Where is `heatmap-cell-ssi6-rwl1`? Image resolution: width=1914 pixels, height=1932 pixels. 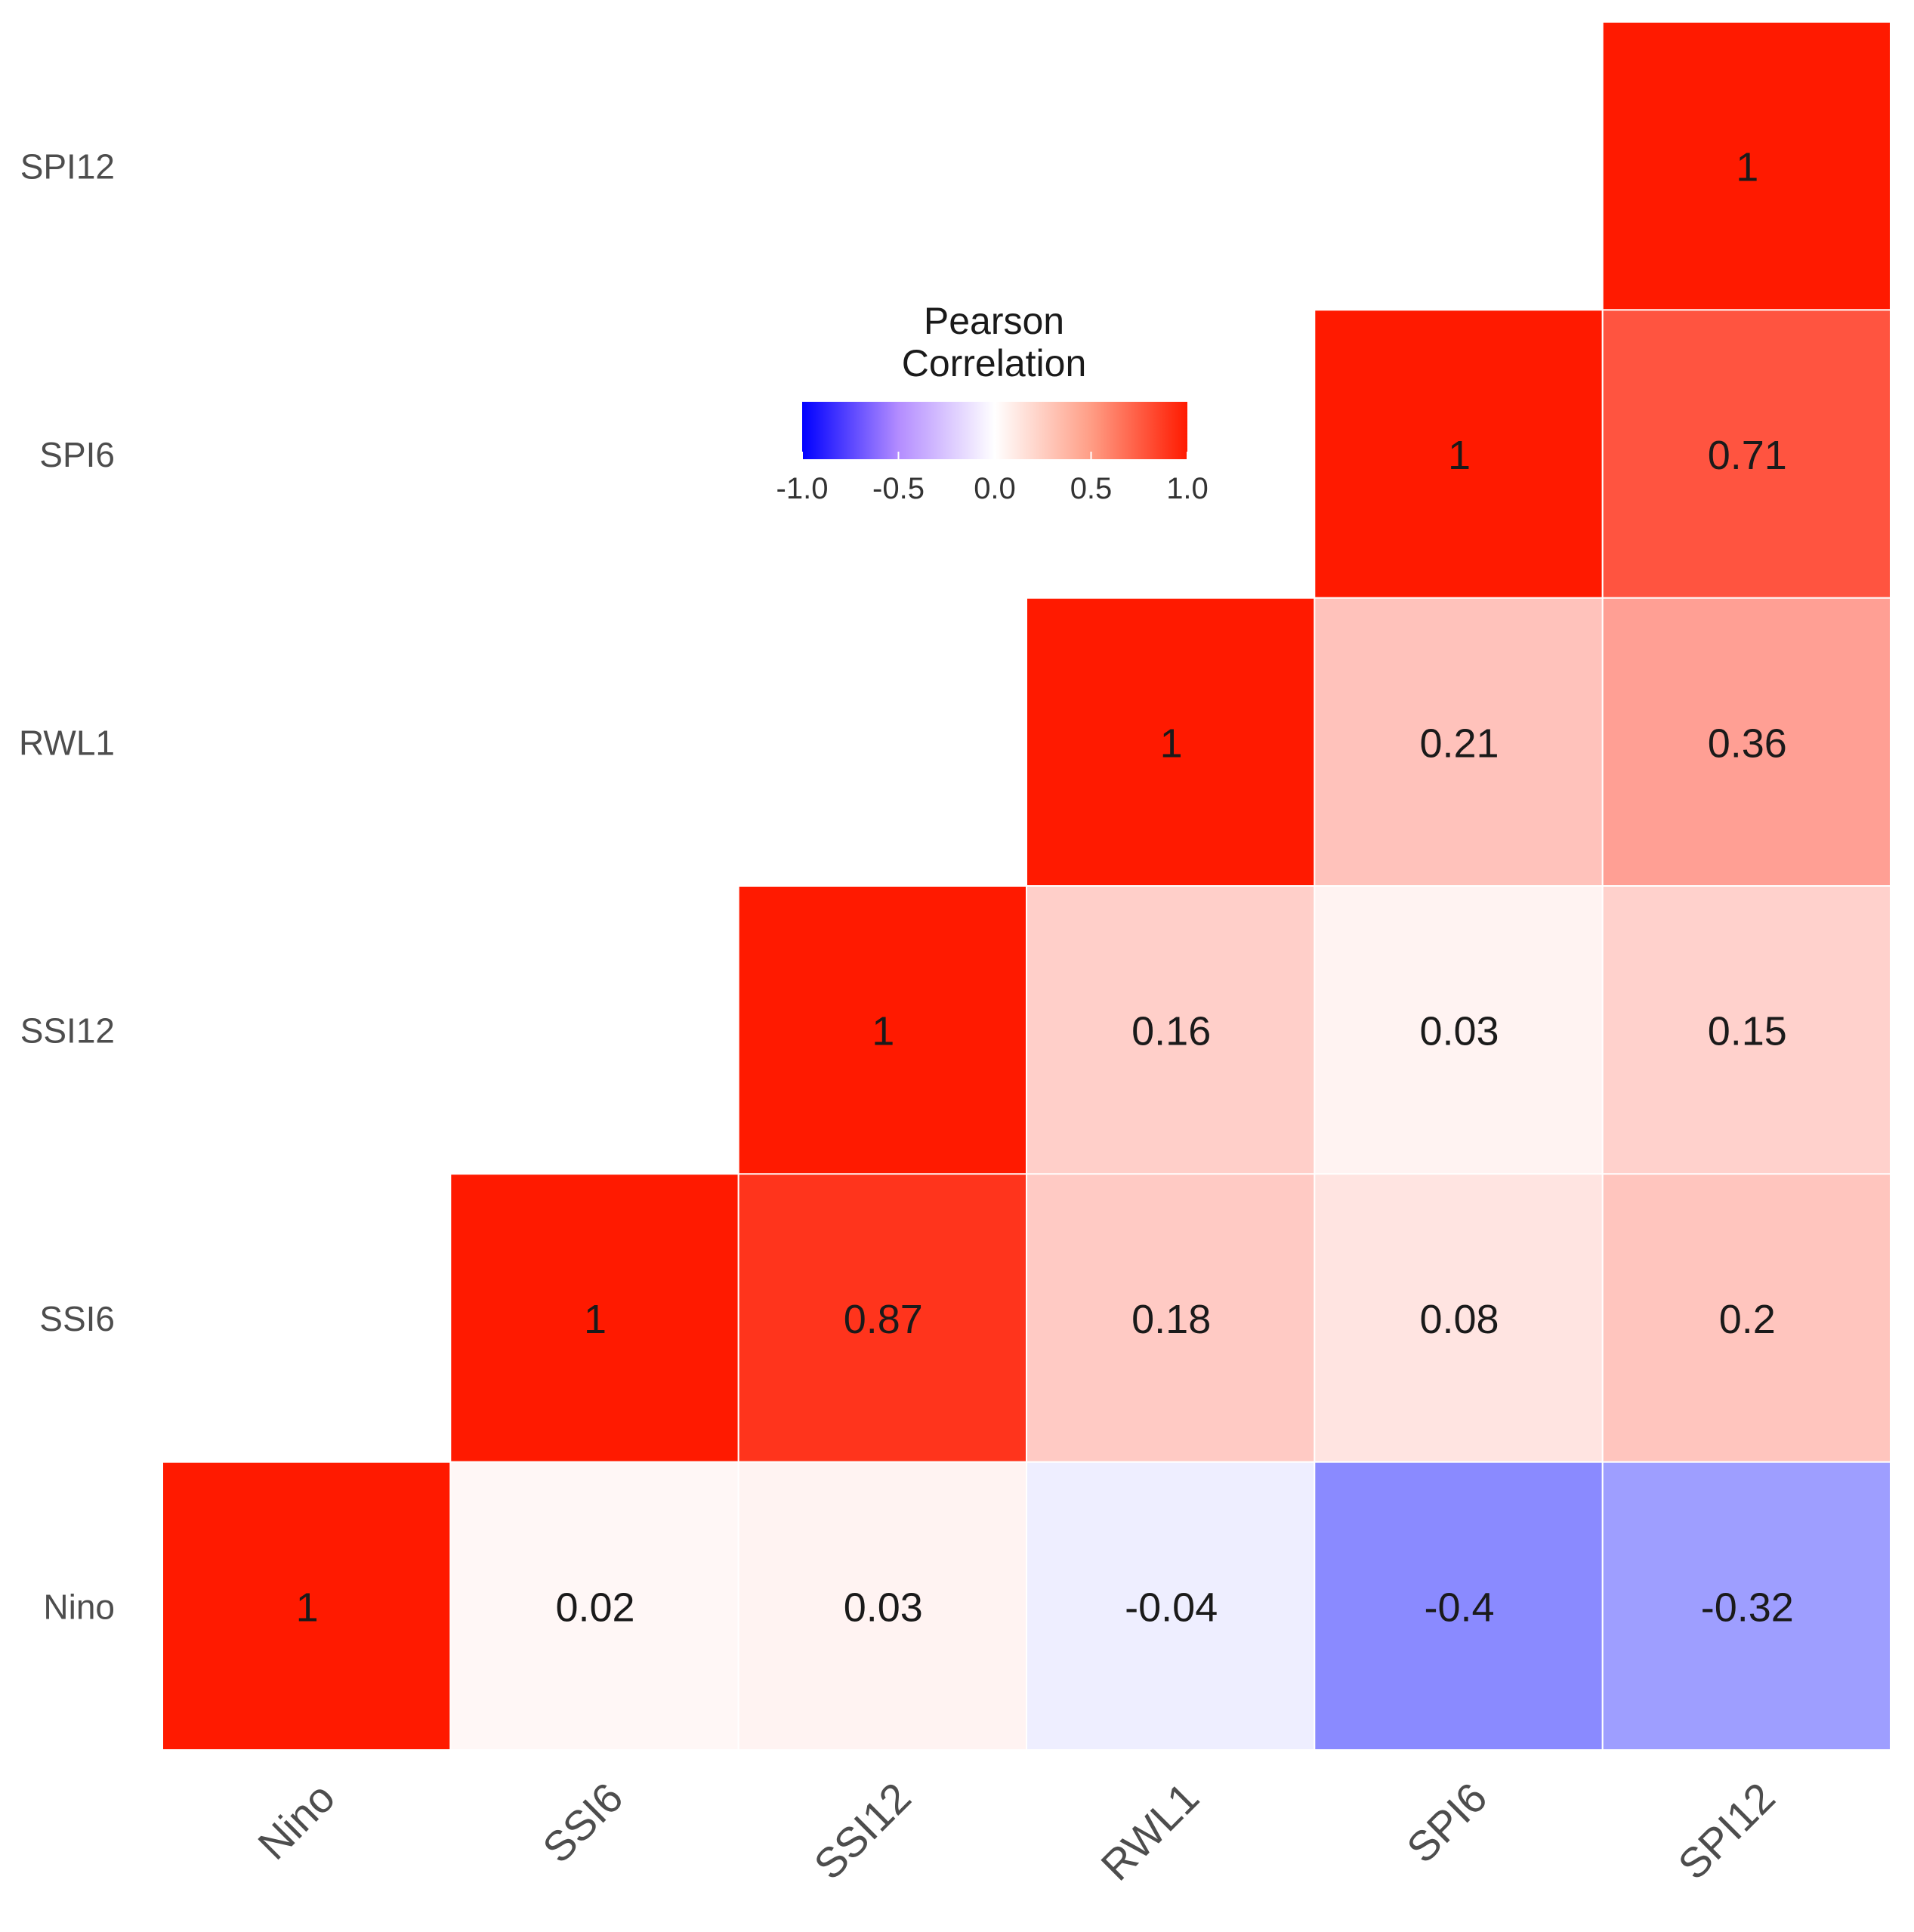 heatmap-cell-ssi6-rwl1 is located at coordinates (1170, 1317).